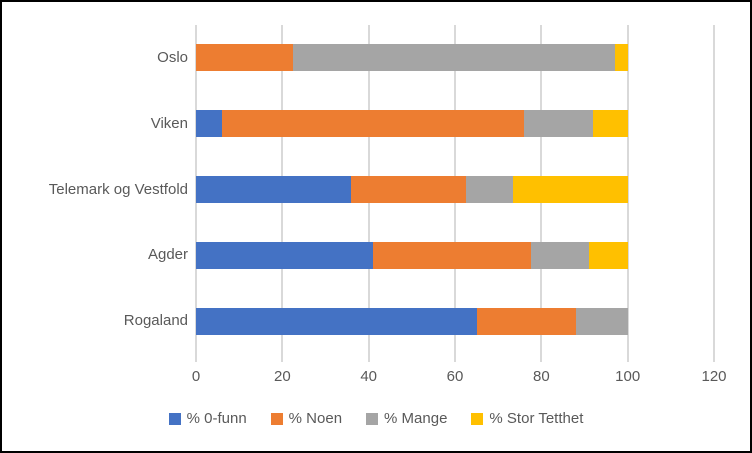 The image size is (752, 453). I want to click on bar-segment-0-funn-Rogaland, so click(336, 321).